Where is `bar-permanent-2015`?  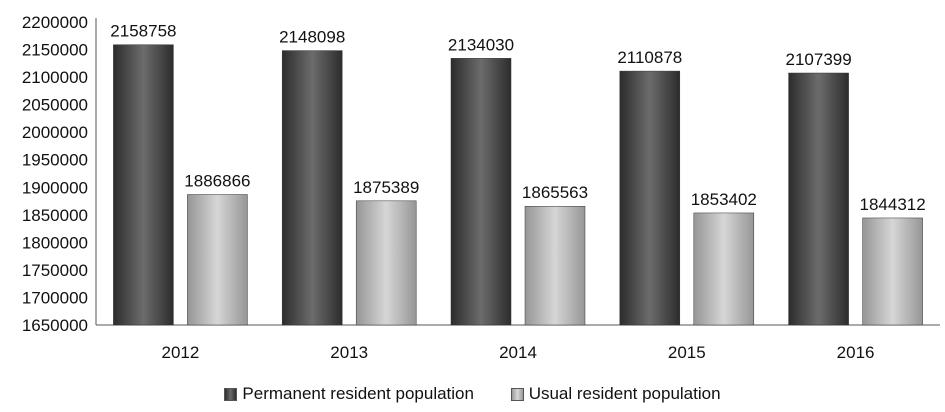 bar-permanent-2015 is located at coordinates (650, 198).